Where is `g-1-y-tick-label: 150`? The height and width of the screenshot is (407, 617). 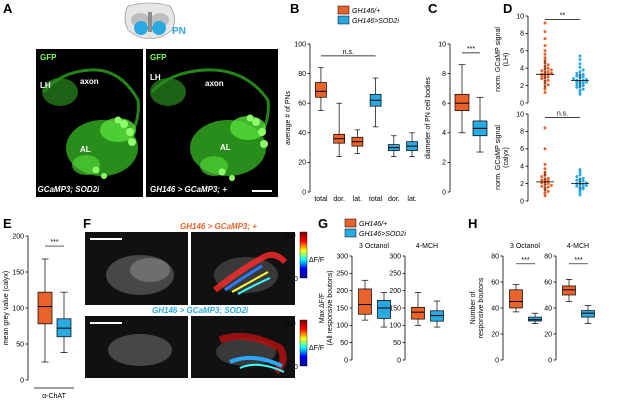
g-1-y-tick-label: 150 is located at coordinates (395, 308).